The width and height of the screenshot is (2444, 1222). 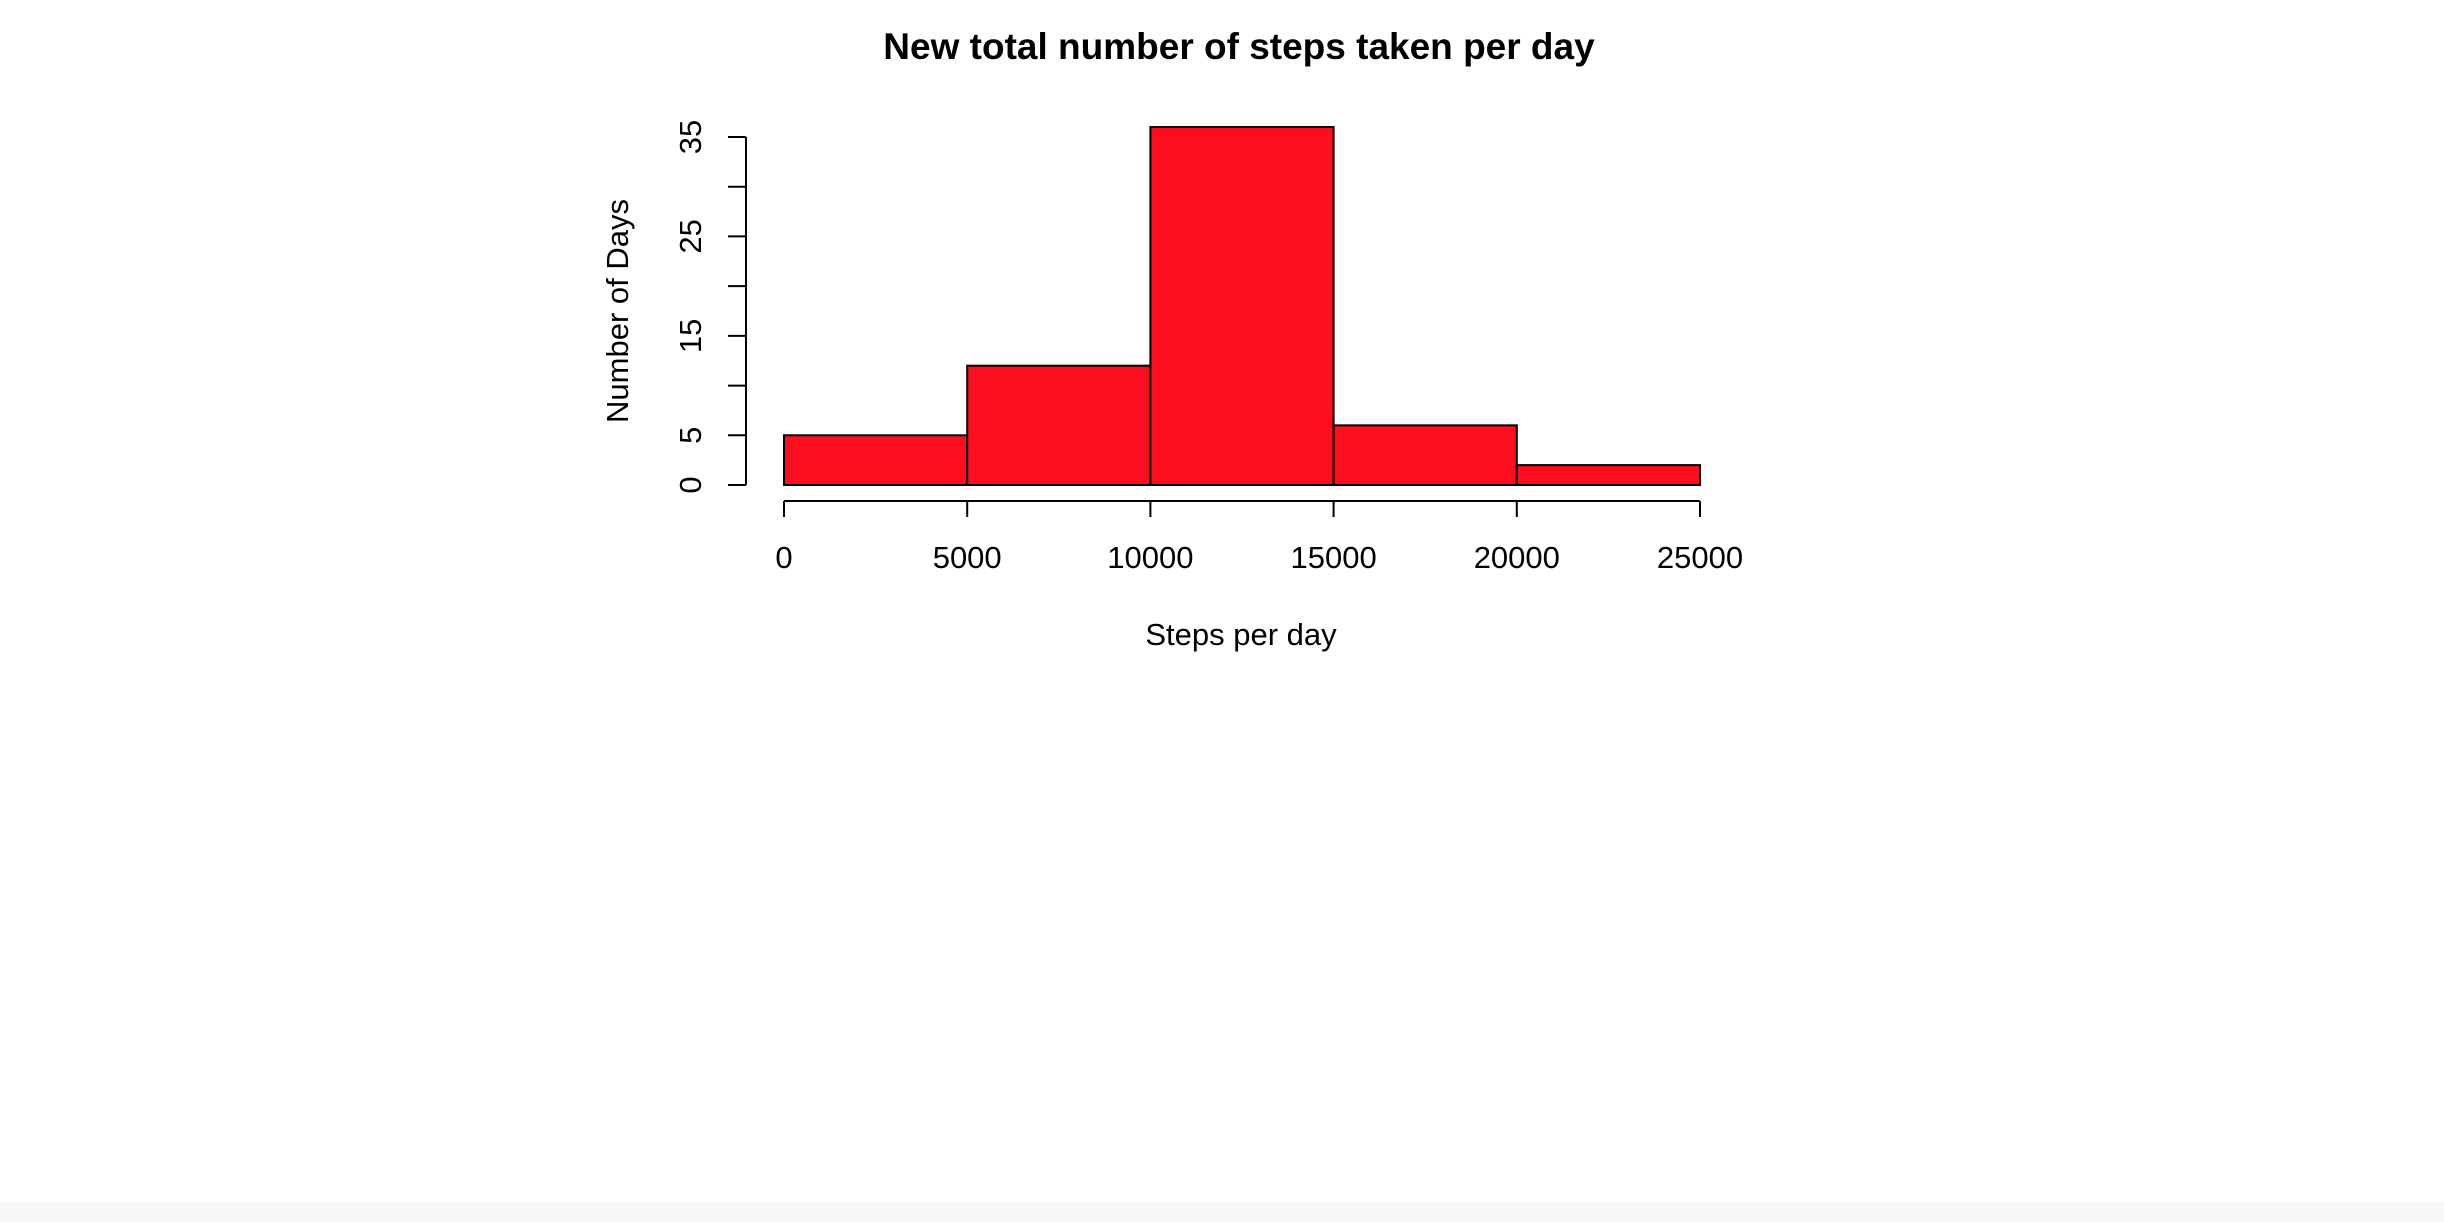 I want to click on chart-title: New total number of steps taken per day, so click(x=1239, y=46).